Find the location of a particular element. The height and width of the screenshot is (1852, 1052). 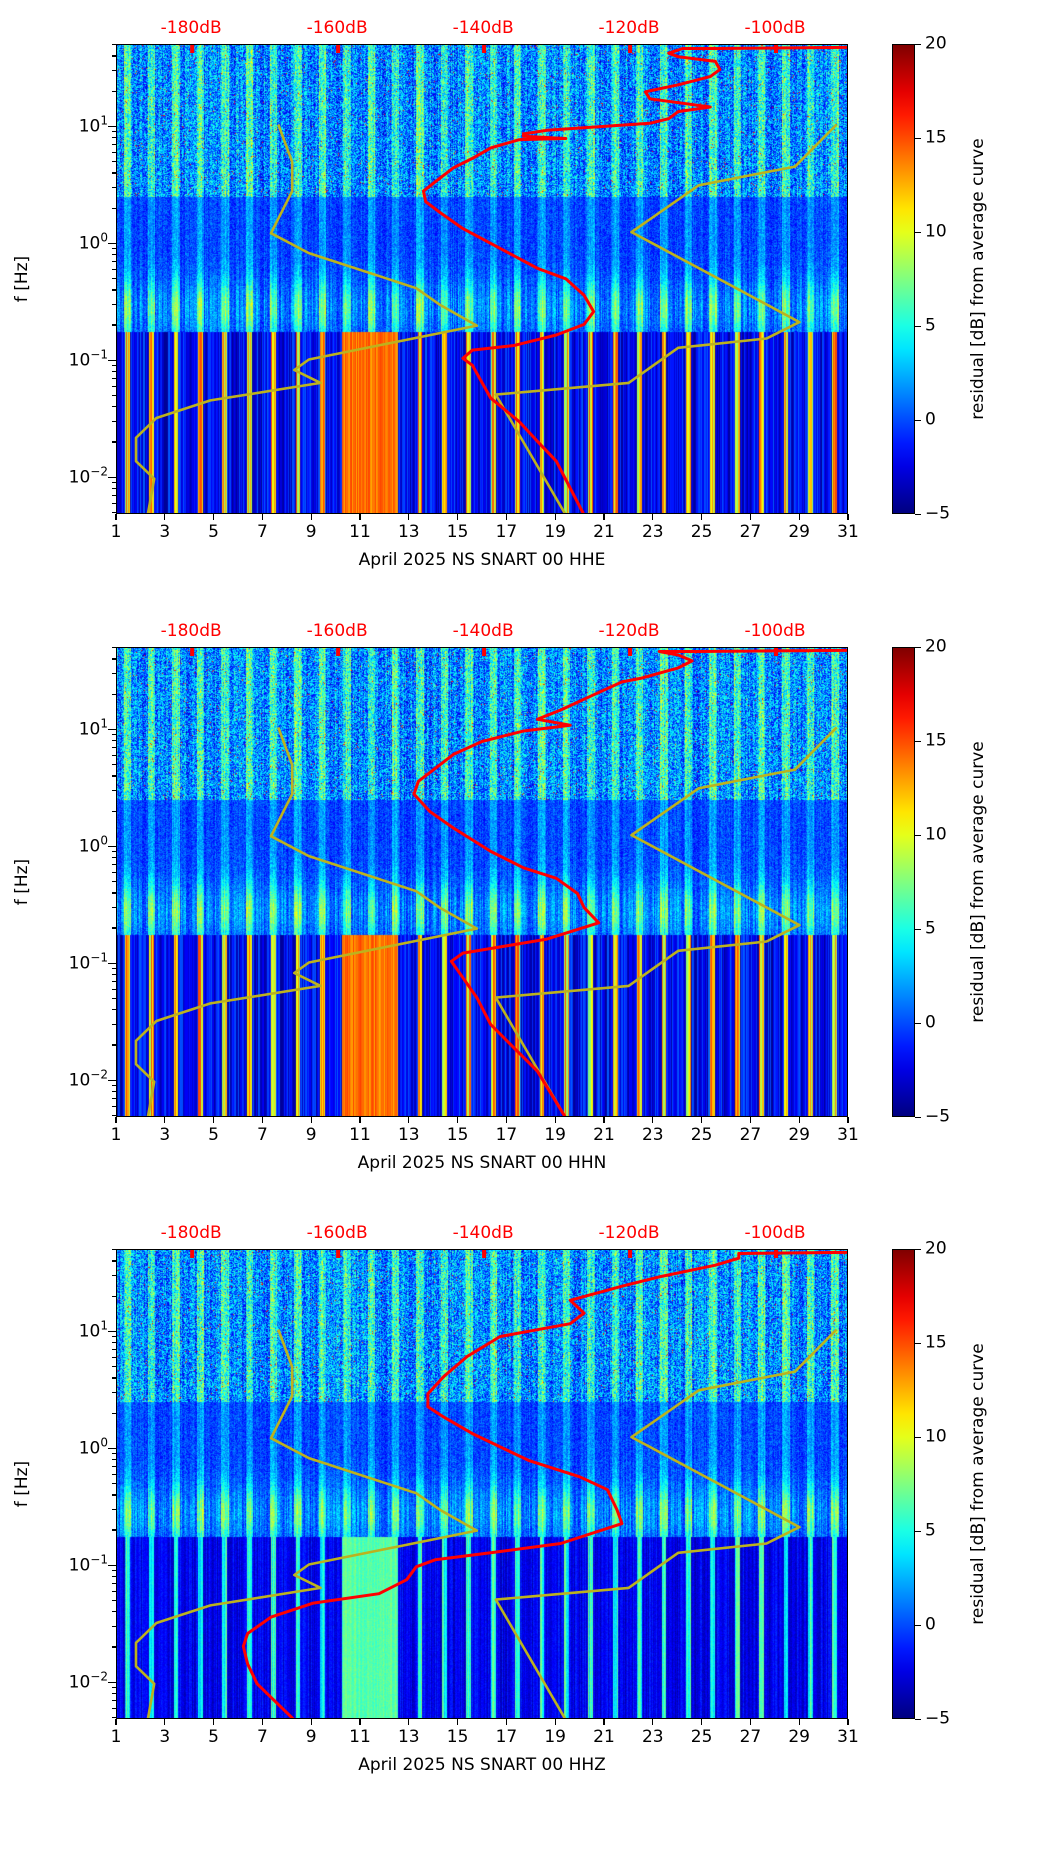

colorbar-tick-label: −5 is located at coordinates (938, 513).